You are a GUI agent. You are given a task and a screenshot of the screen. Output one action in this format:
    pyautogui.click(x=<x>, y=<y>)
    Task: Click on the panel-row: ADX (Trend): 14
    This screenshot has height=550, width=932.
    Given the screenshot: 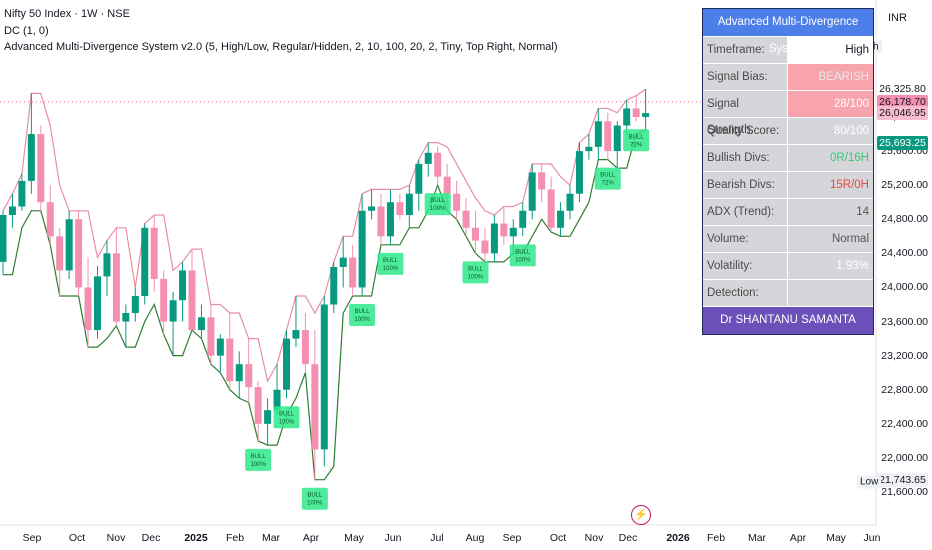 What is the action you would take?
    pyautogui.click(x=788, y=211)
    